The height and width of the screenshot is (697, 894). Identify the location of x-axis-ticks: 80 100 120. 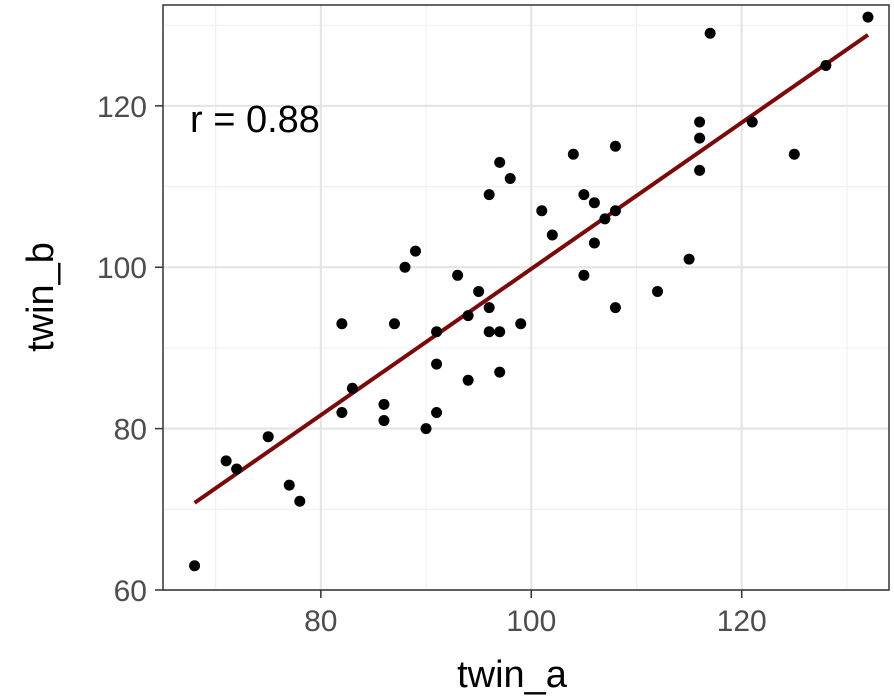
(535, 614).